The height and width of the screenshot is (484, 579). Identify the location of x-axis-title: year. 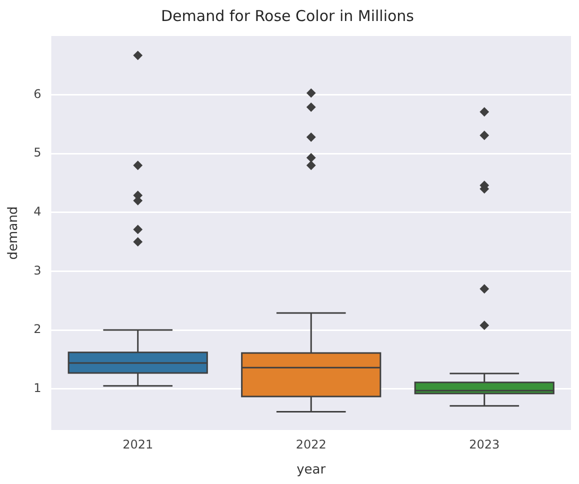
(311, 470).